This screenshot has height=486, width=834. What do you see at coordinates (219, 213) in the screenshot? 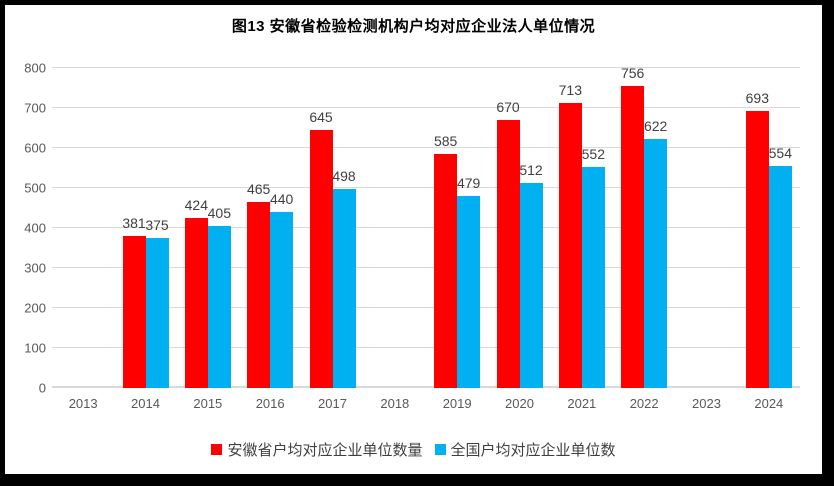
I see `data-label-series2-2015: 405` at bounding box center [219, 213].